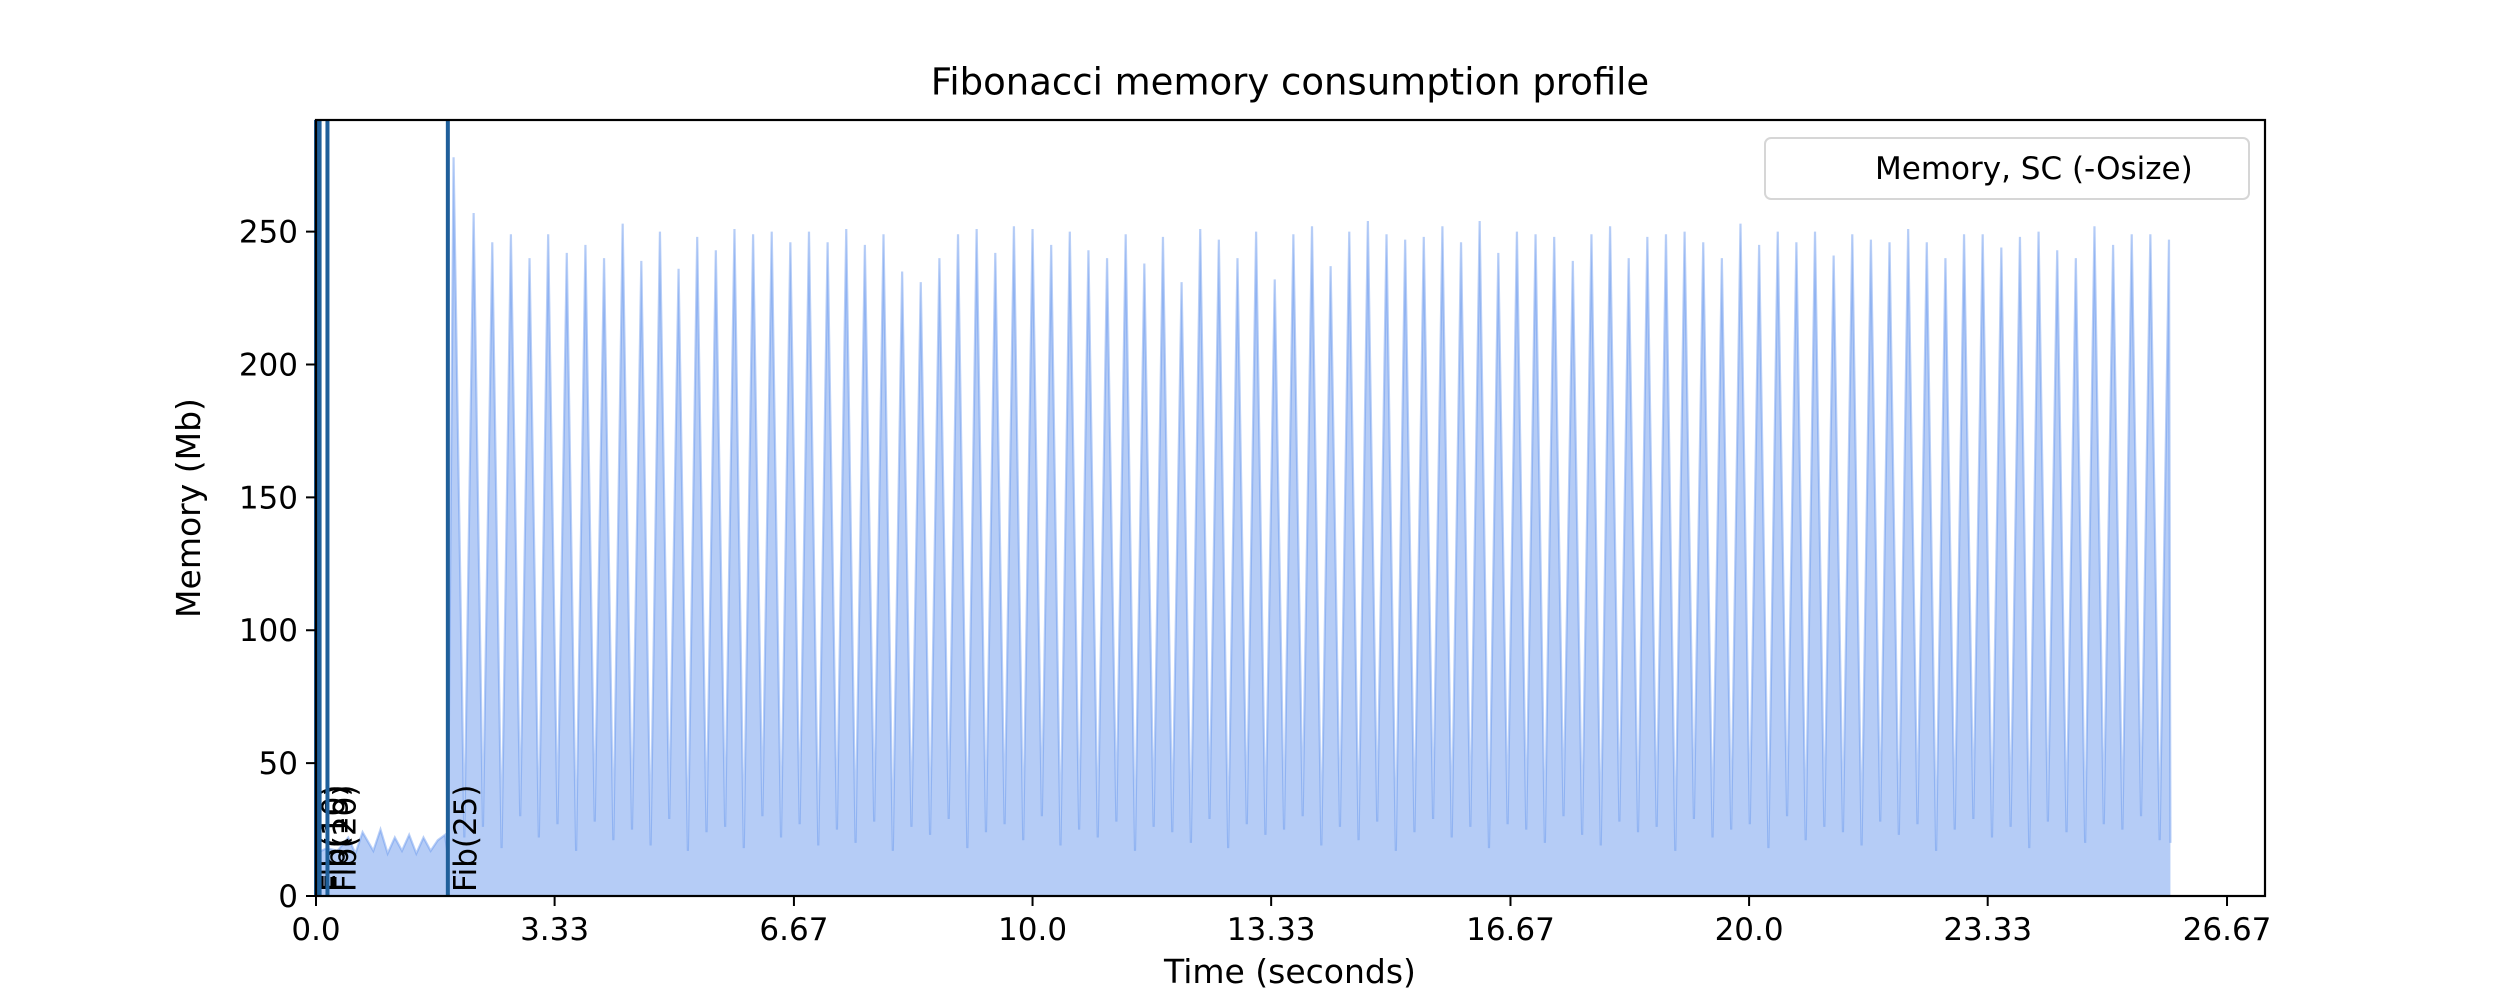  I want to click on x-tick-label: 3.33, so click(554, 930).